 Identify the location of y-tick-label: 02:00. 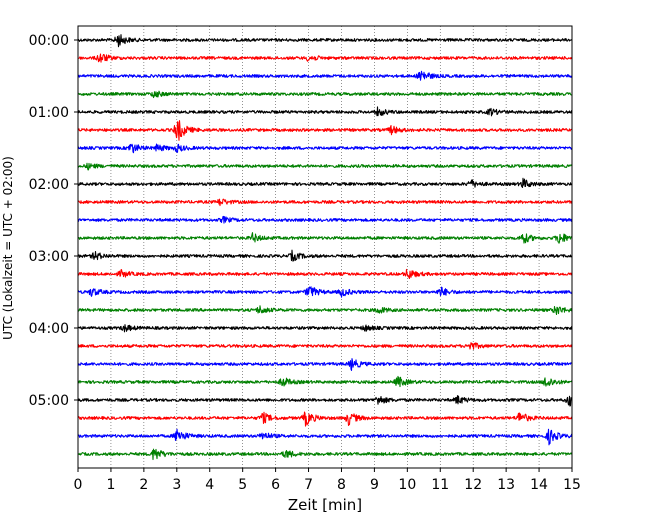
(49, 185).